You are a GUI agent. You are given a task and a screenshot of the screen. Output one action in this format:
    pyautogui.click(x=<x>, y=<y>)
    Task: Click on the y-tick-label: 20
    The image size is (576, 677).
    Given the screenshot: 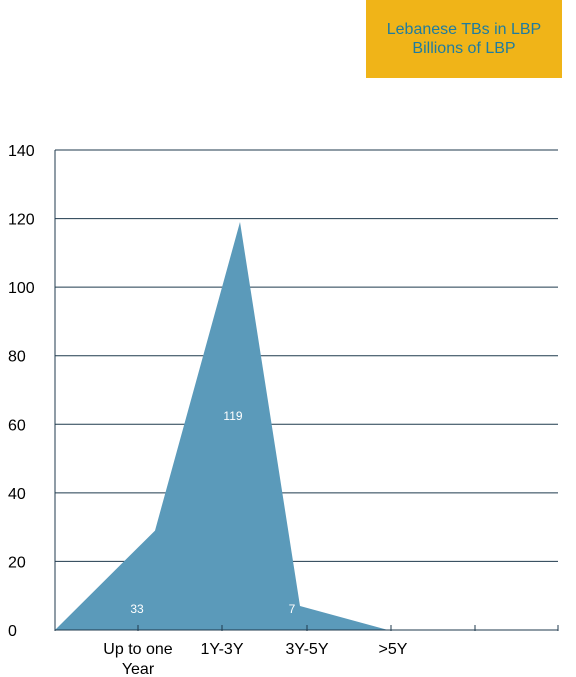 What is the action you would take?
    pyautogui.click(x=17, y=562)
    